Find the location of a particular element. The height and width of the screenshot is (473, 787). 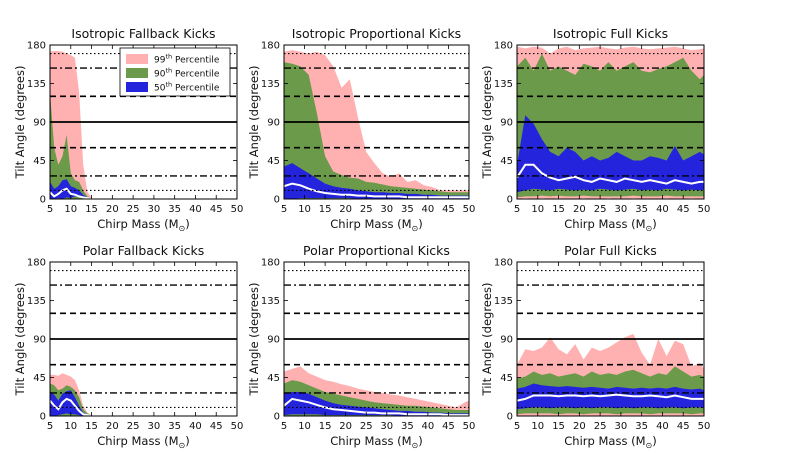

chart-title: Polar Full Kicks is located at coordinates (610, 250).